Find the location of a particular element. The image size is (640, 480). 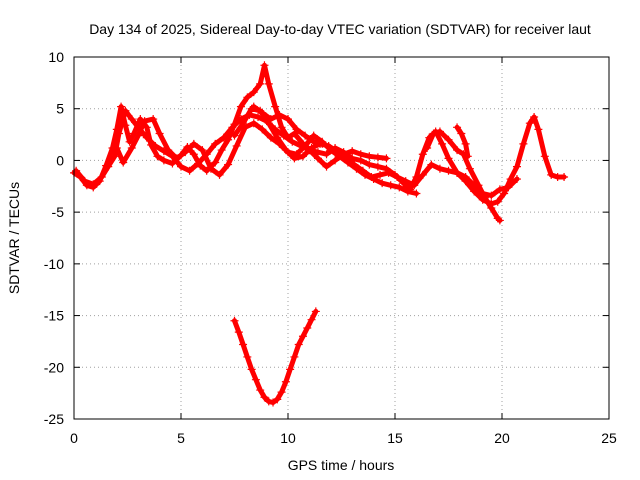

trace-6-series is located at coordinates (462, 142).